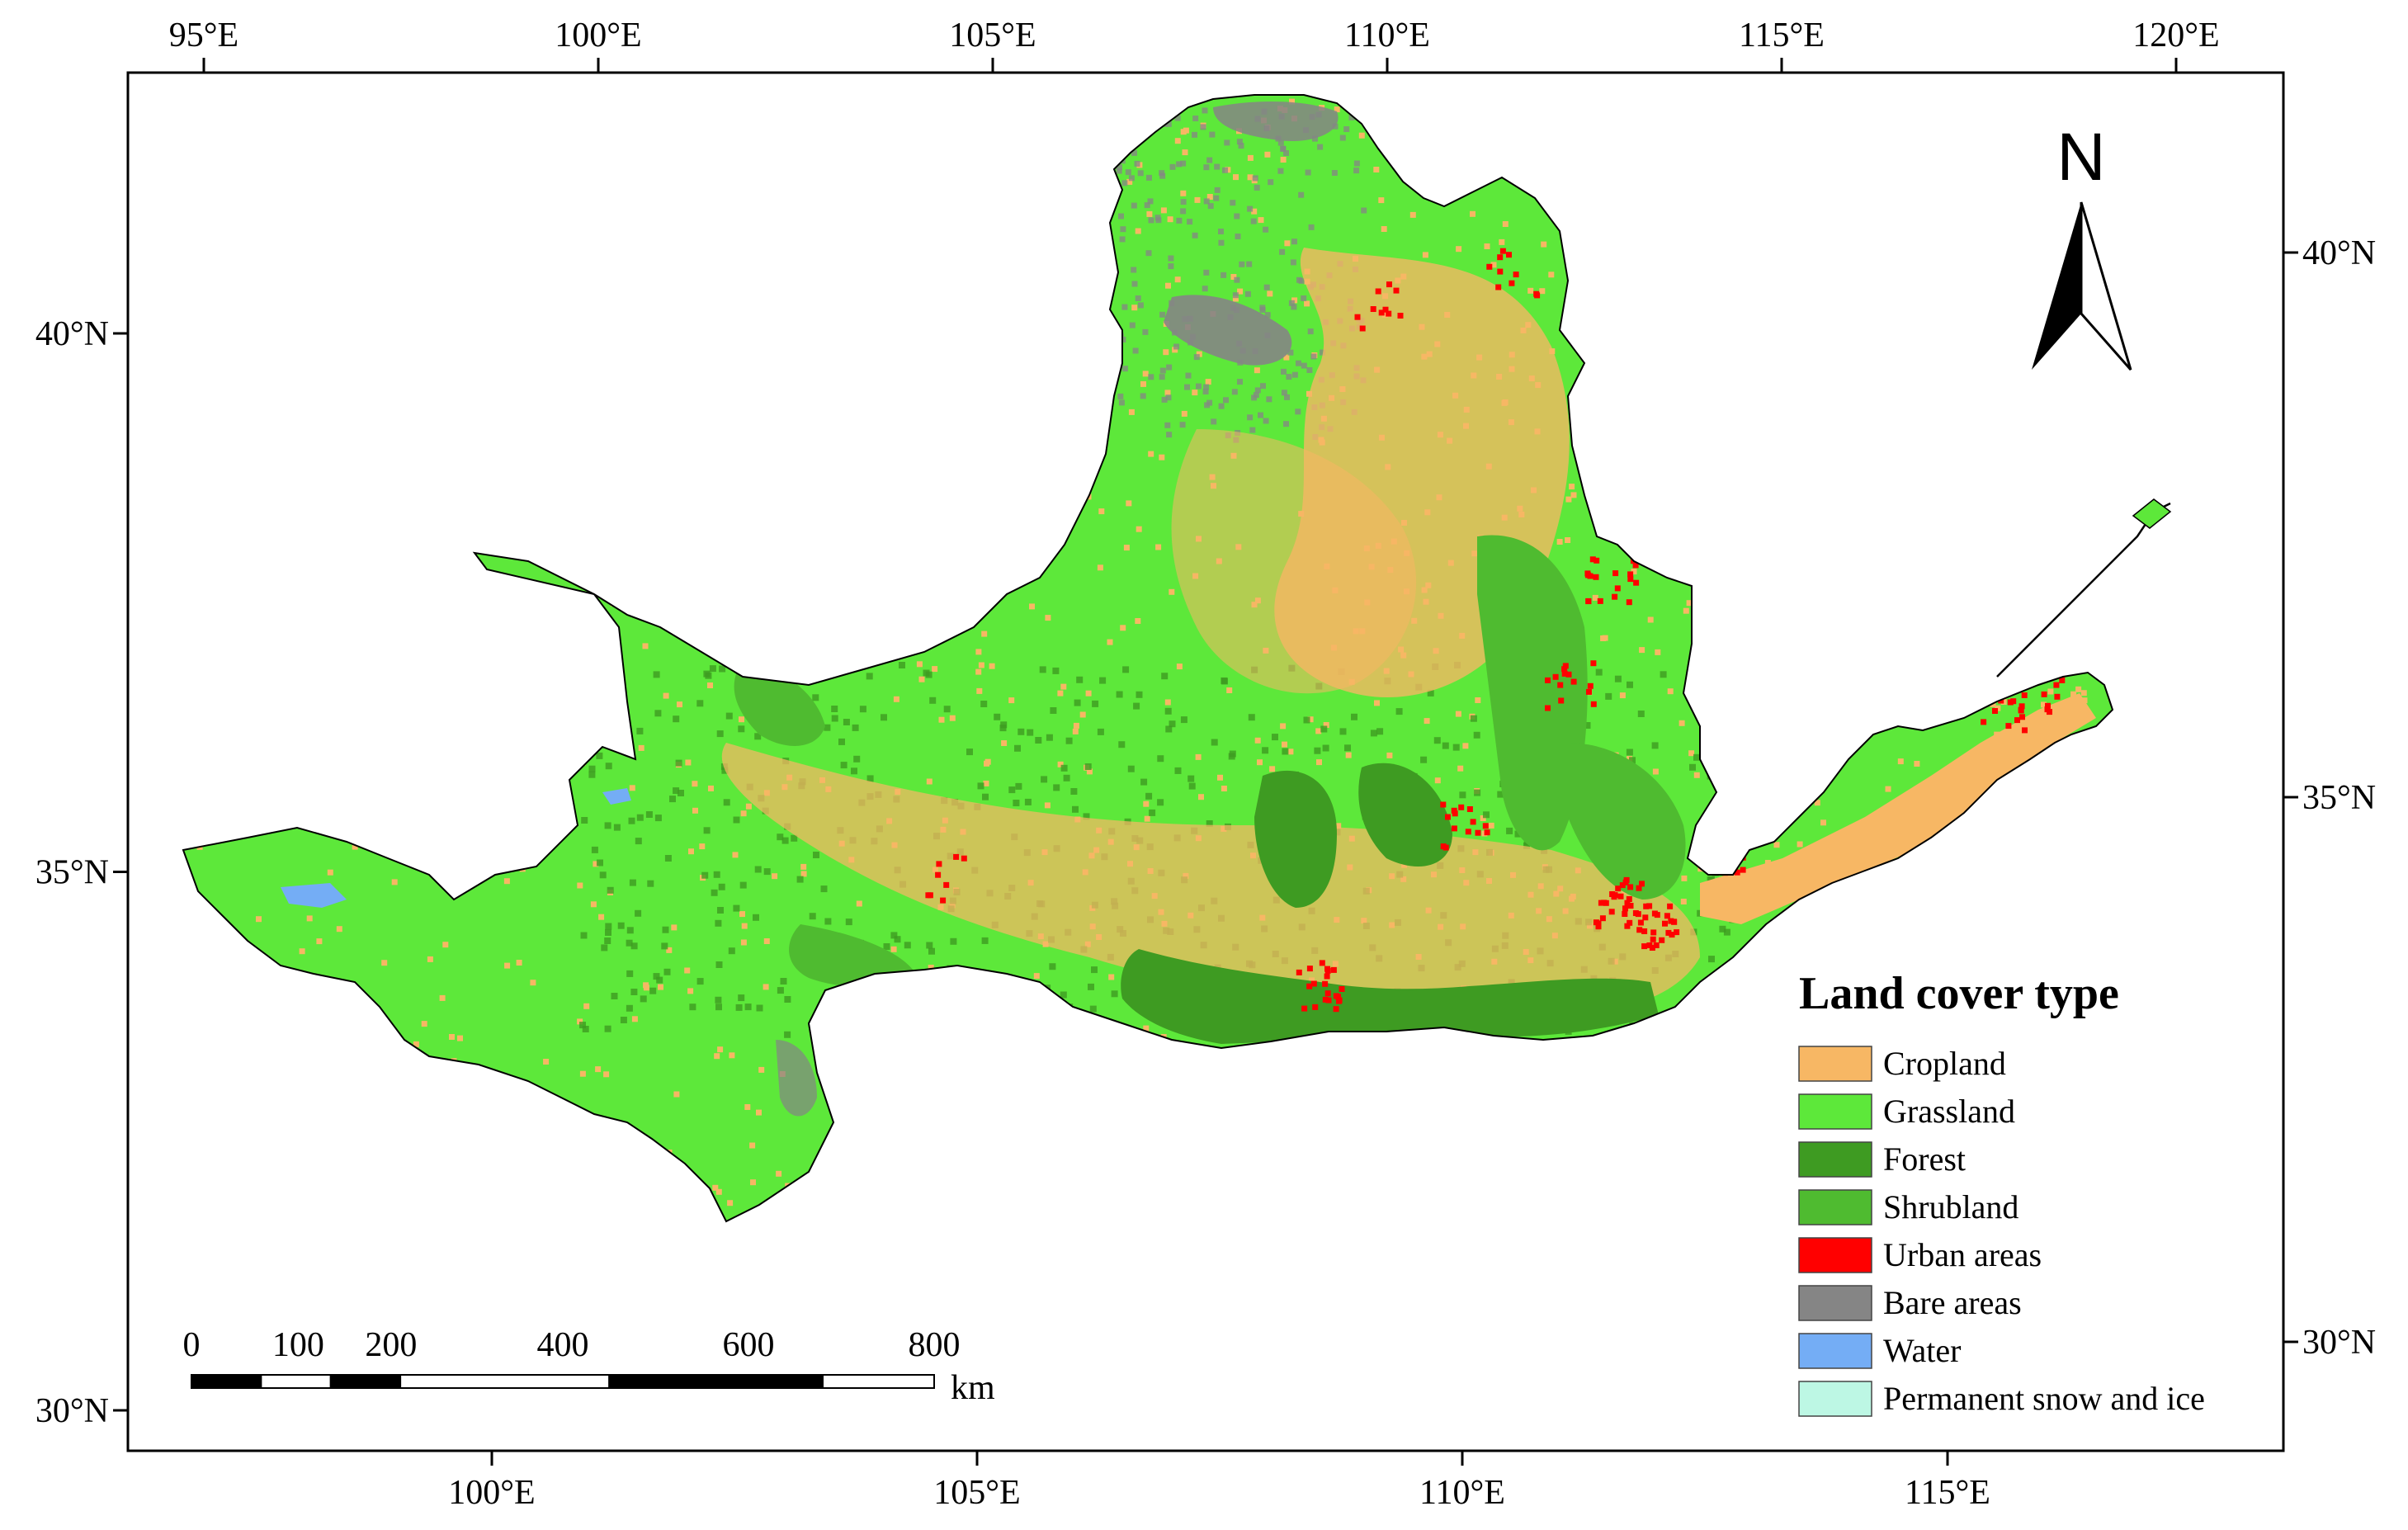 This screenshot has width=2408, height=1530. Describe the element at coordinates (491, 1493) in the screenshot. I see `bottom-tick-label: 100°E` at that location.